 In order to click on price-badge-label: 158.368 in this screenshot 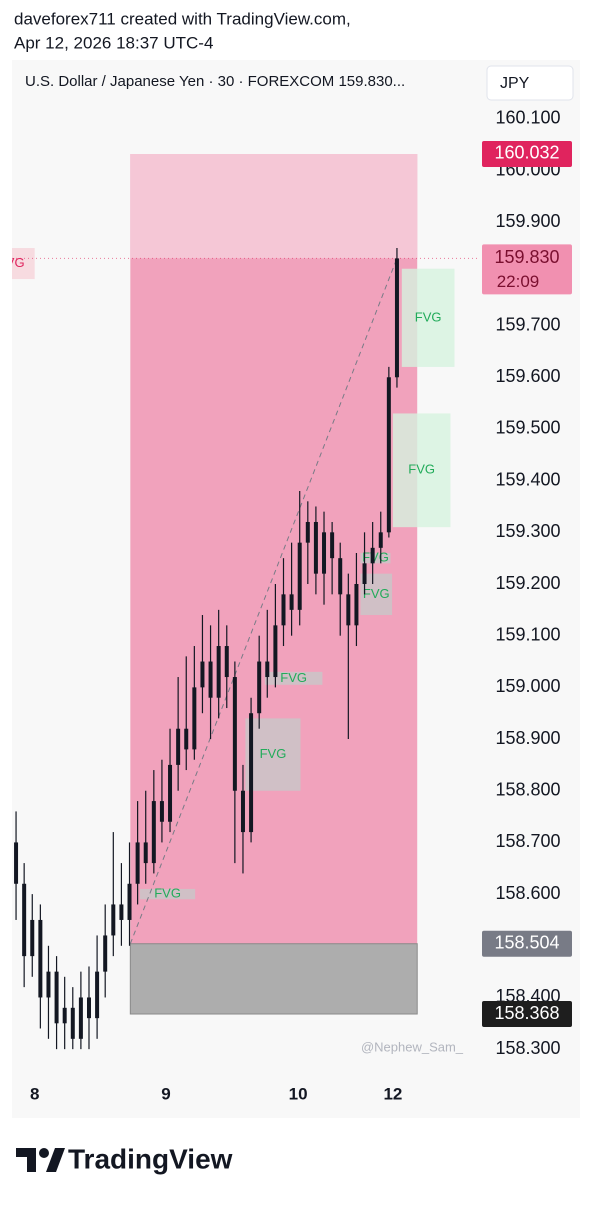, I will do `click(526, 1013)`.